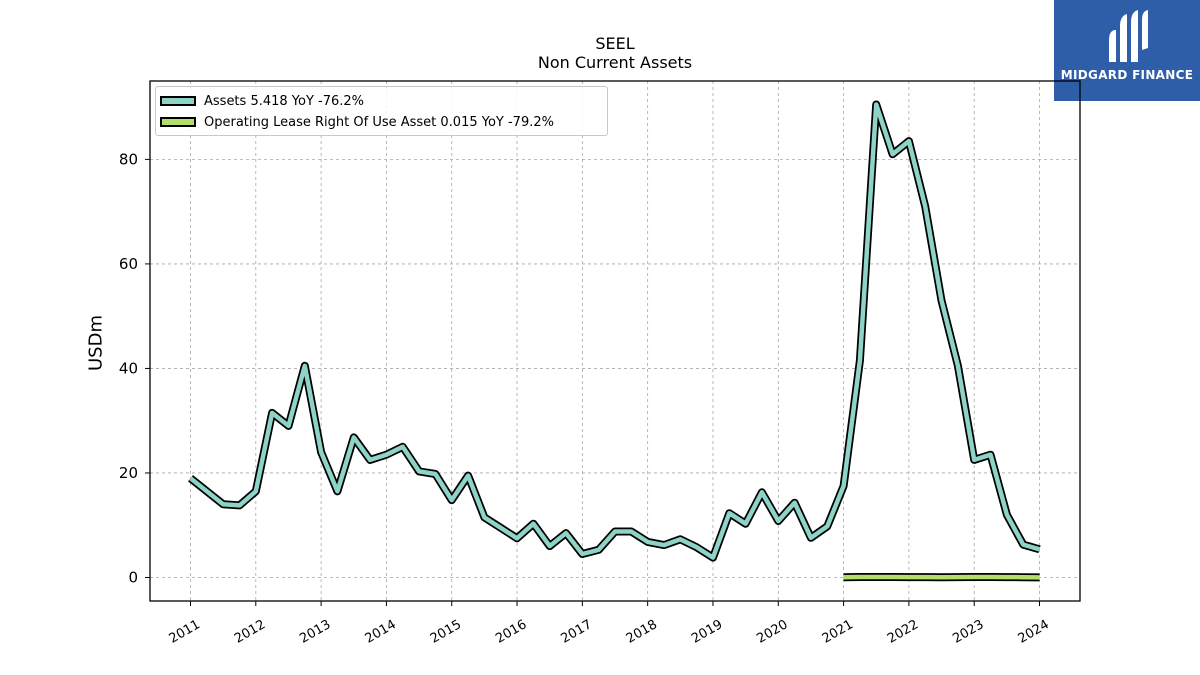 This screenshot has height=675, width=1200. I want to click on x-tick-label: 2016, so click(511, 632).